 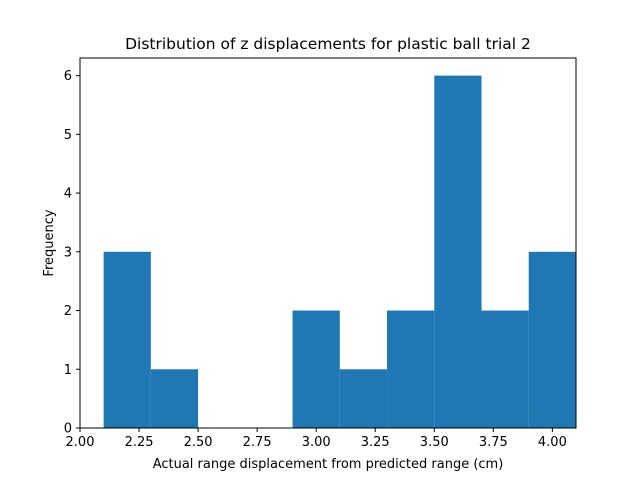 I want to click on x-tick-label: 2.50, so click(x=198, y=442).